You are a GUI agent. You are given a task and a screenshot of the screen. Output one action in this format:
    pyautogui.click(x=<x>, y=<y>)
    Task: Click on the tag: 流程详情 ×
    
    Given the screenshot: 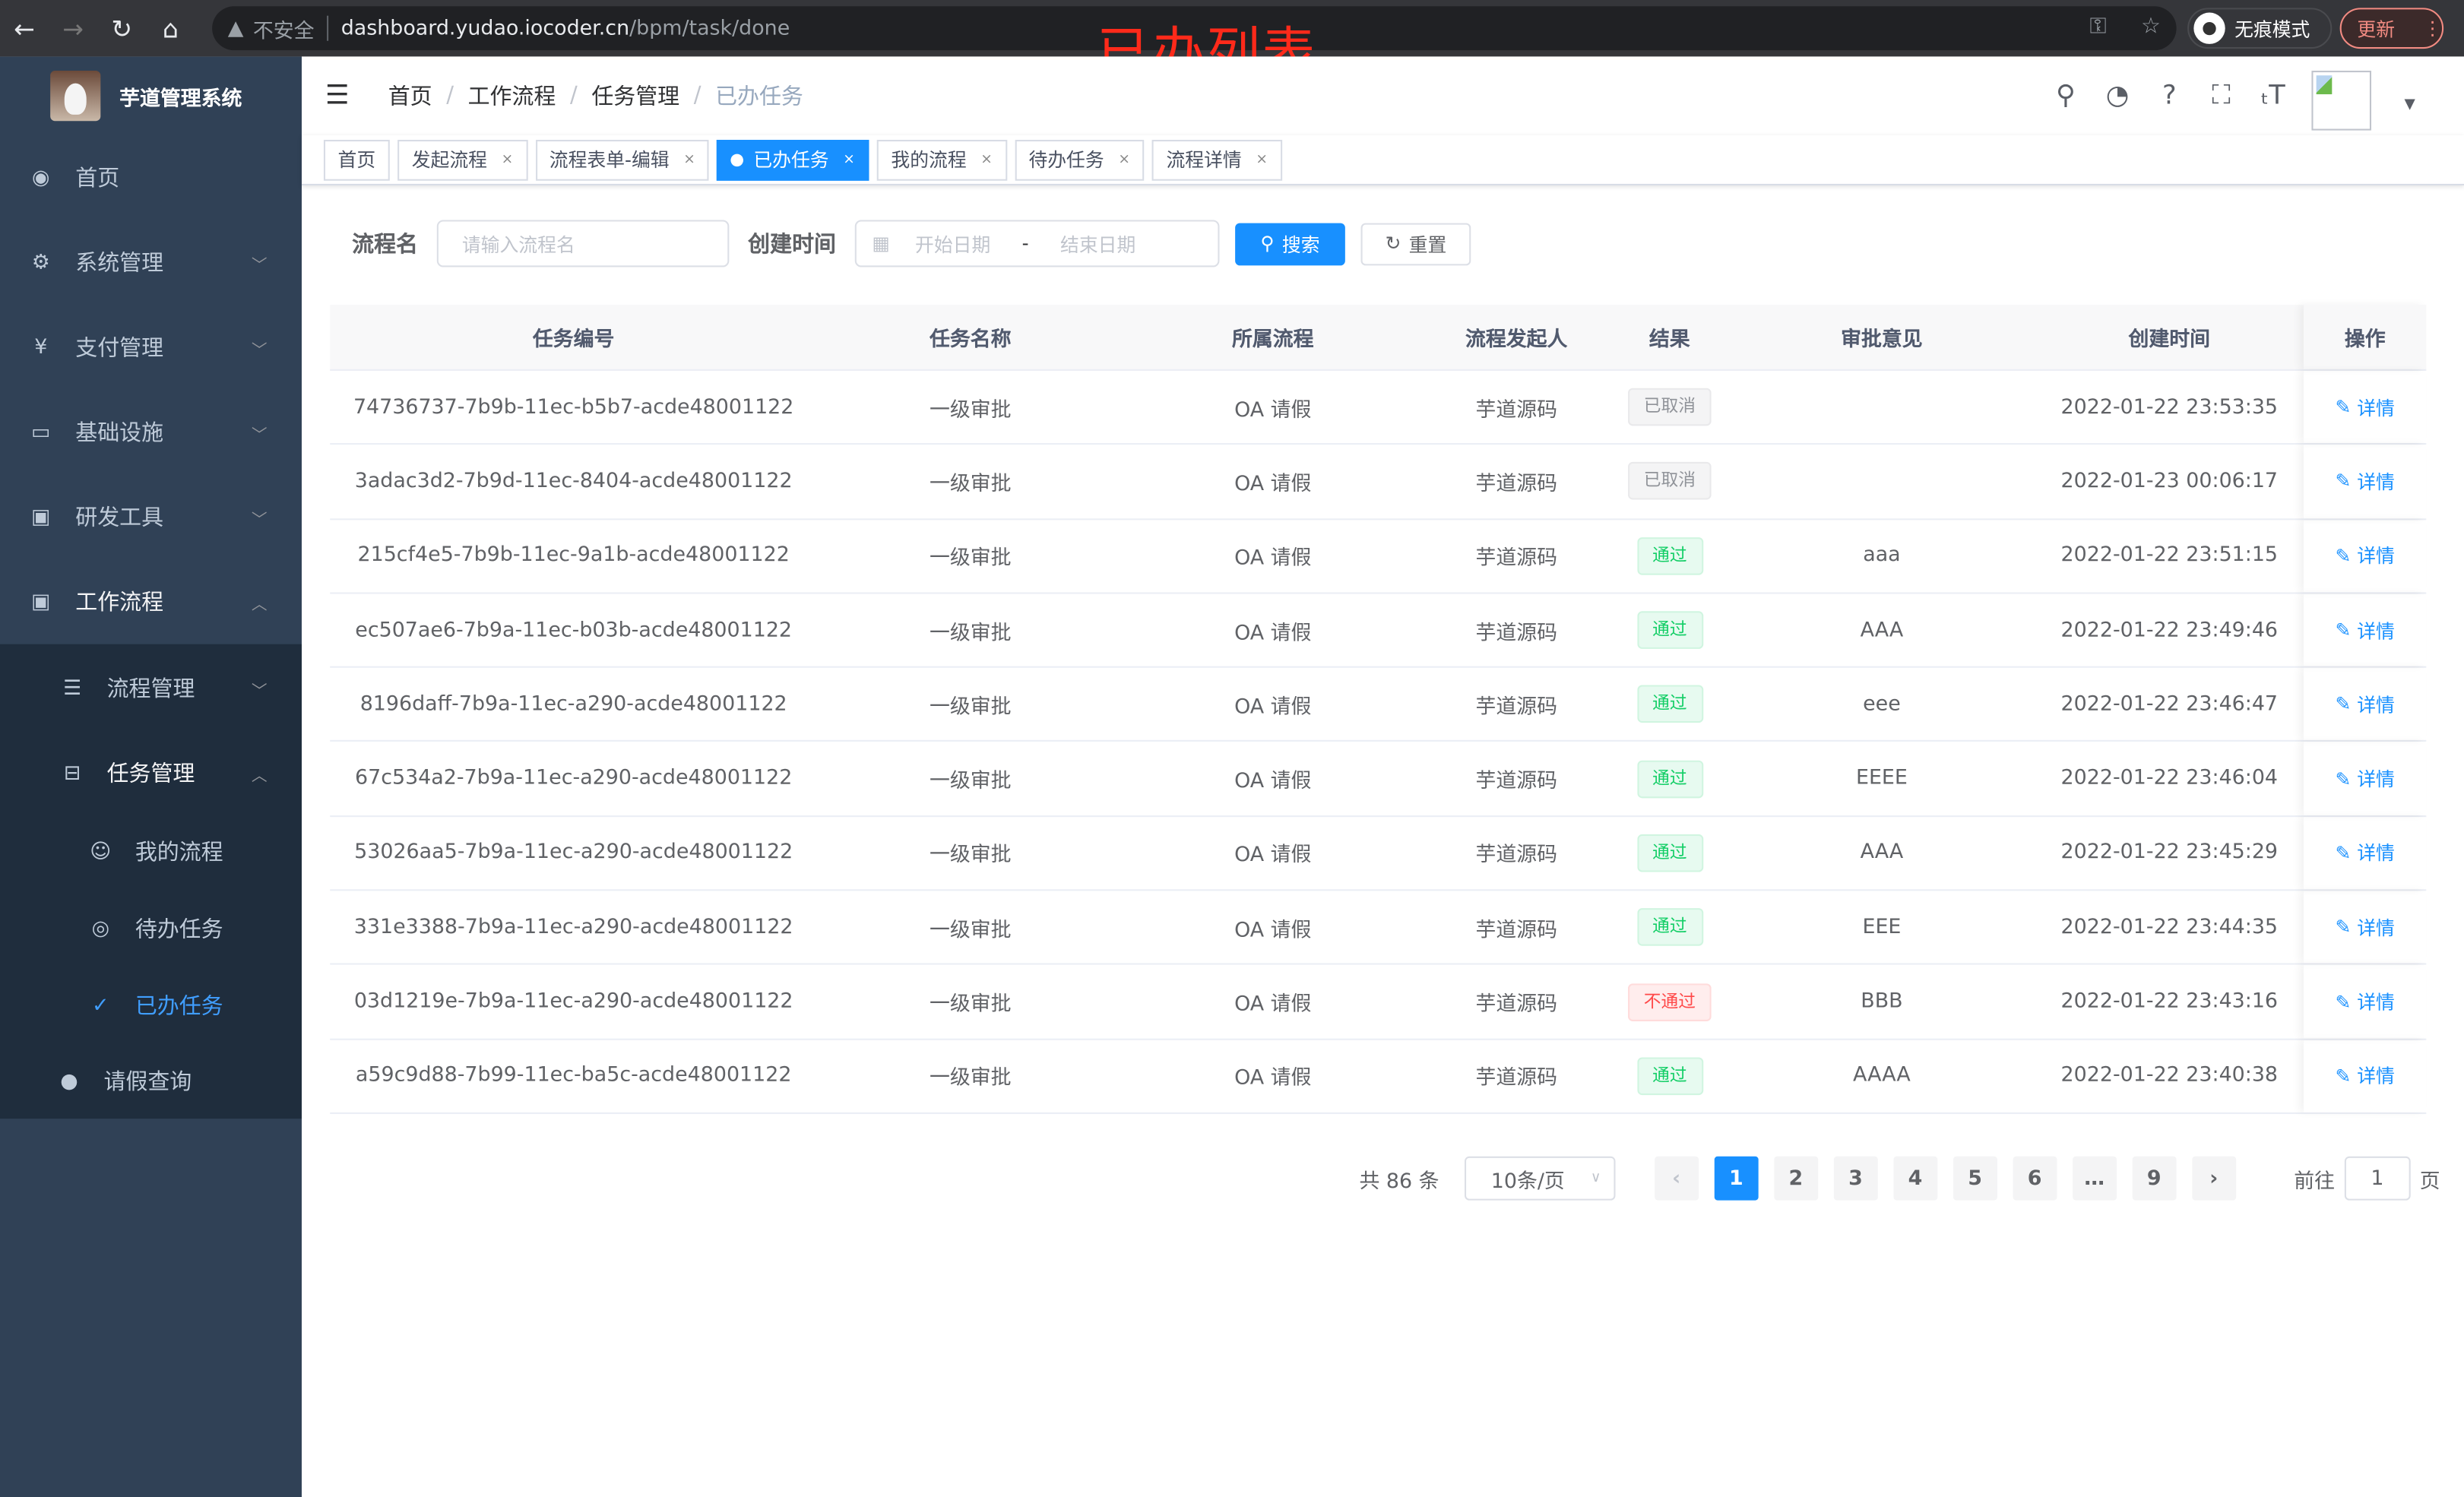 What is the action you would take?
    pyautogui.click(x=1216, y=159)
    